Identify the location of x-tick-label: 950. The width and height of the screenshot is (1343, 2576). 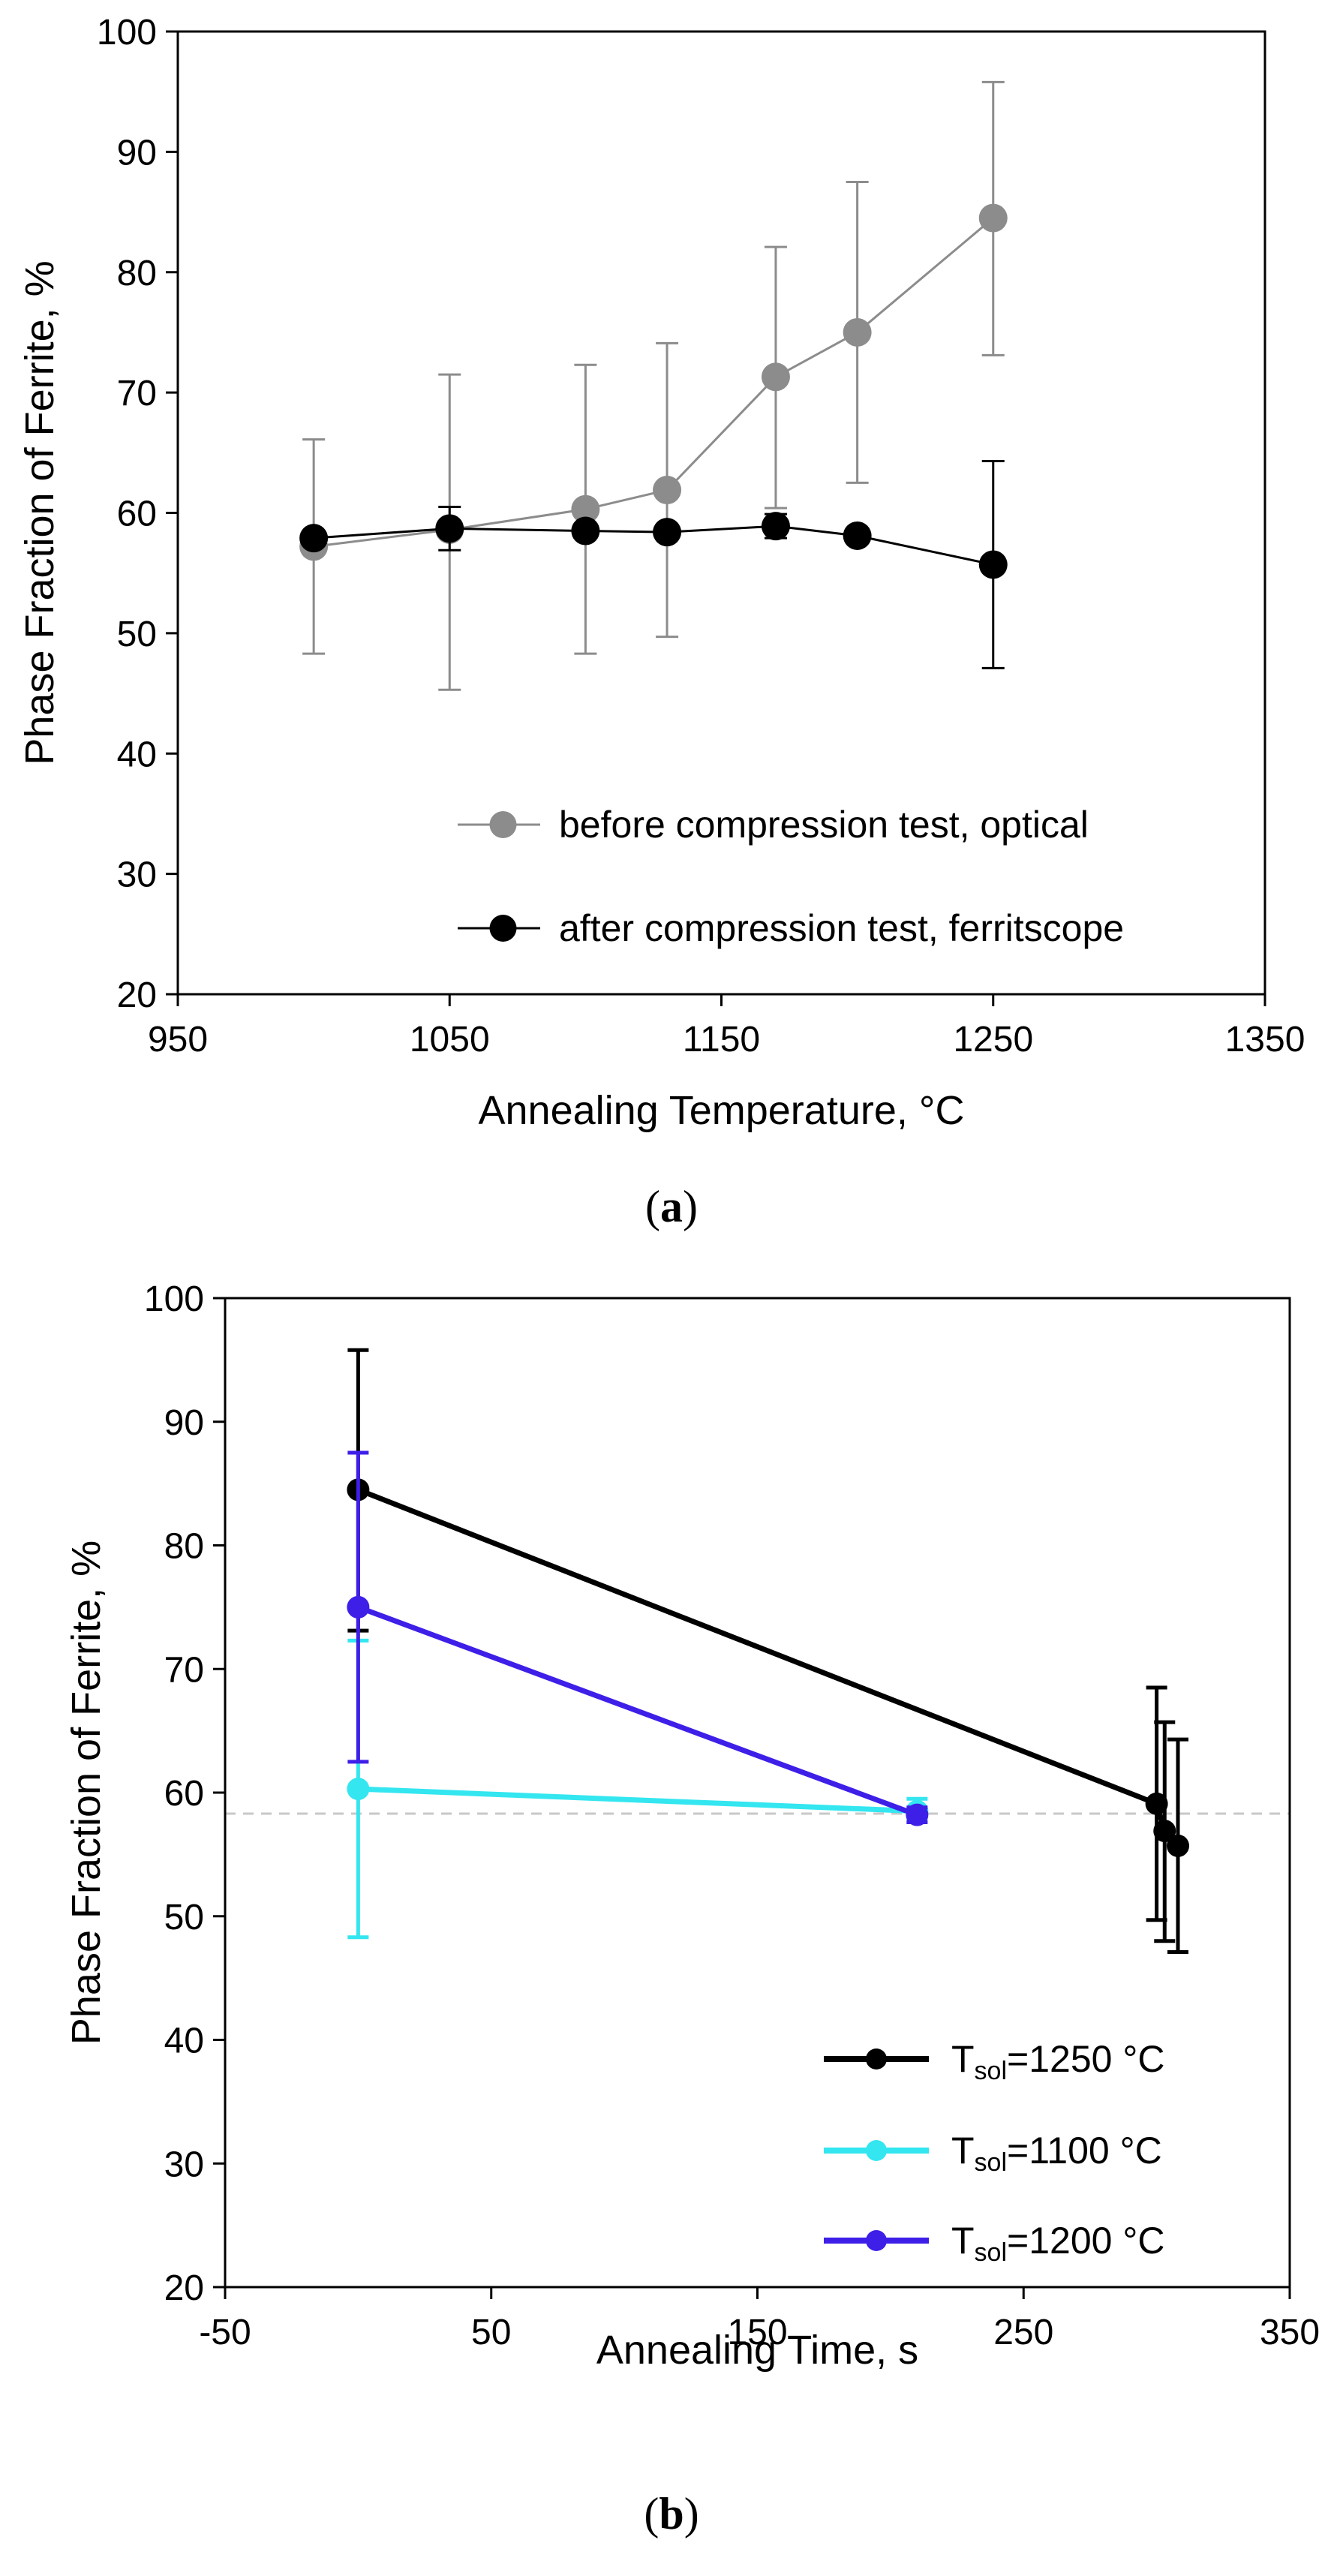
(178, 1040).